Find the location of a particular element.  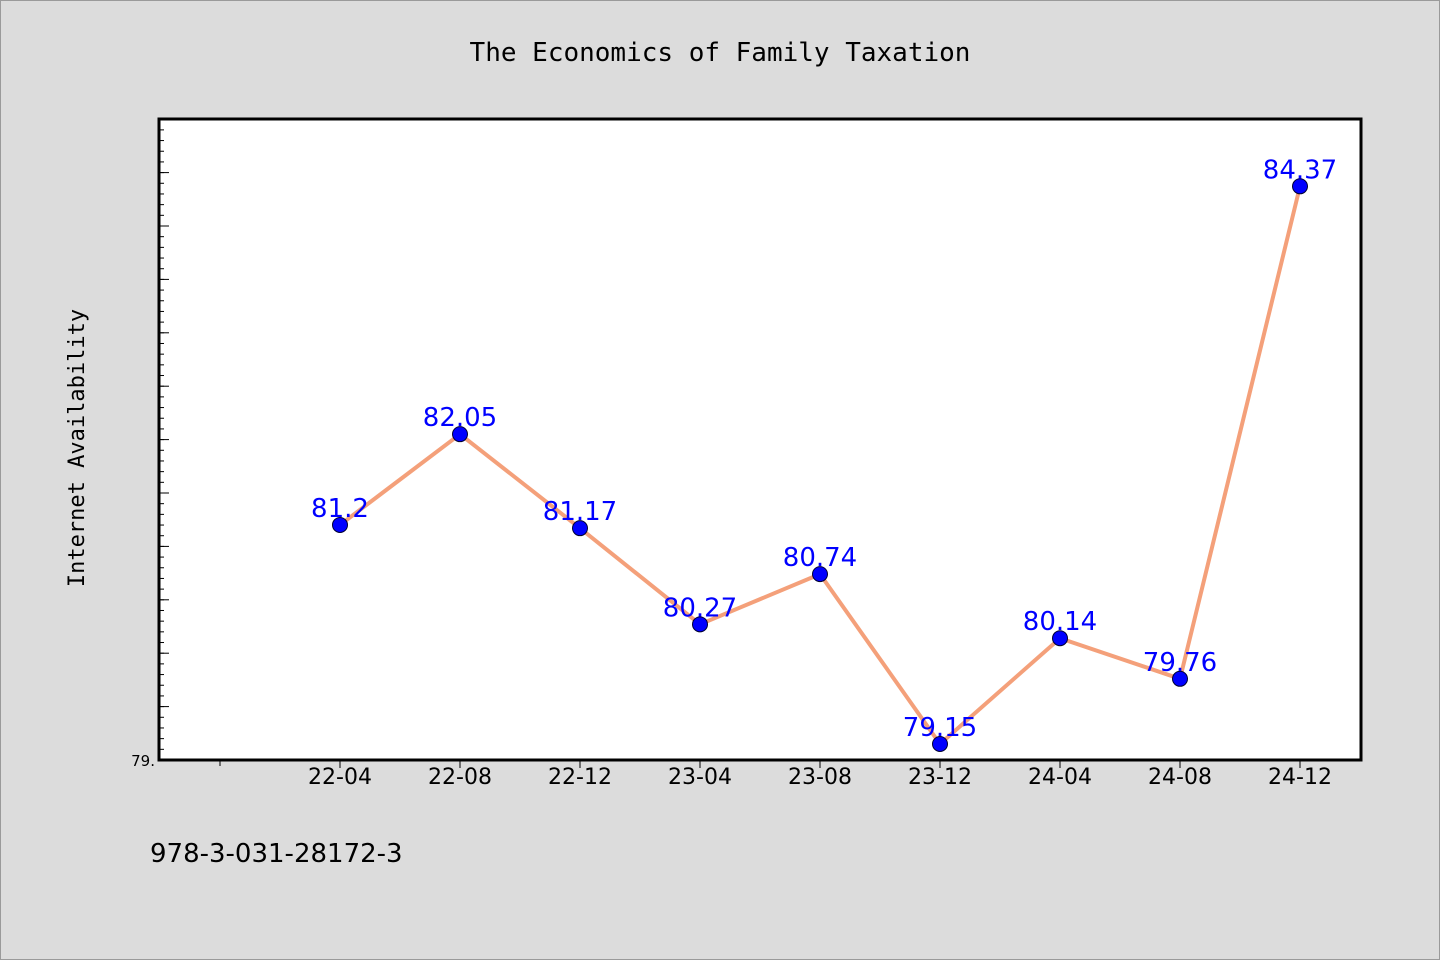

x-tick-label: 22-04 is located at coordinates (340, 777).